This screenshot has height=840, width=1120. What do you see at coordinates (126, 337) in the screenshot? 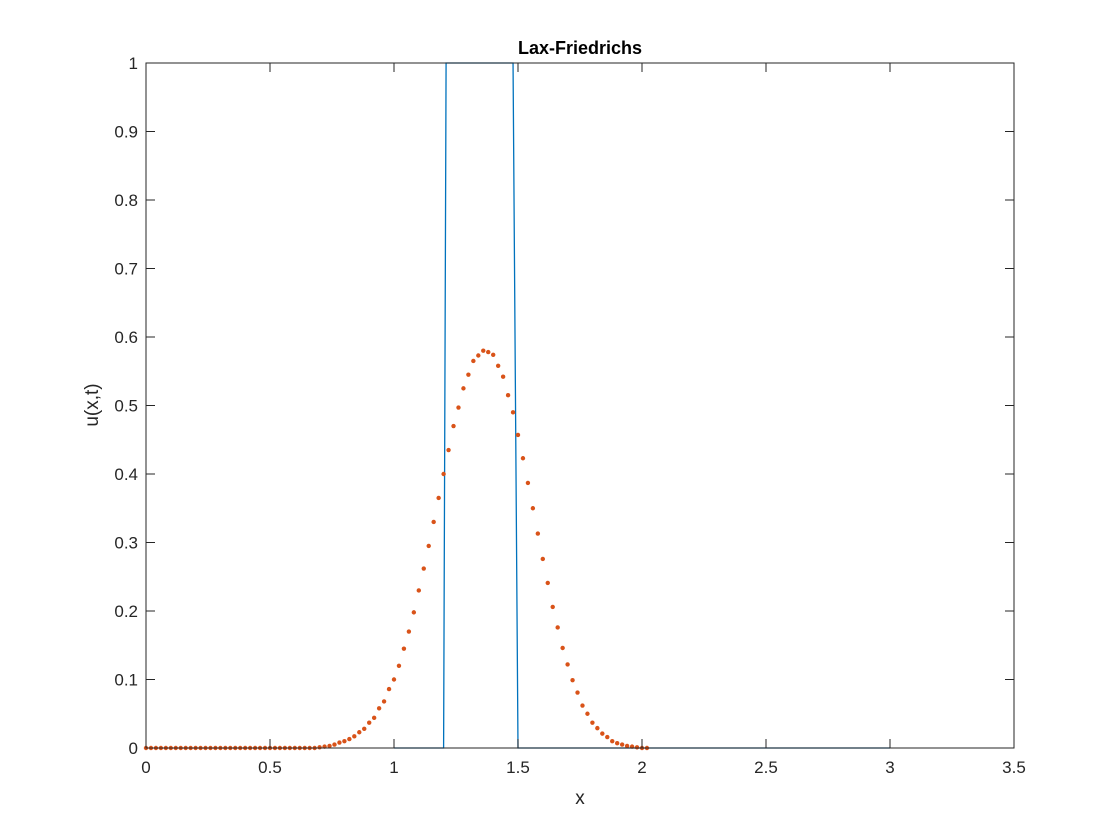
I see `y-tick-label: 0.6` at bounding box center [126, 337].